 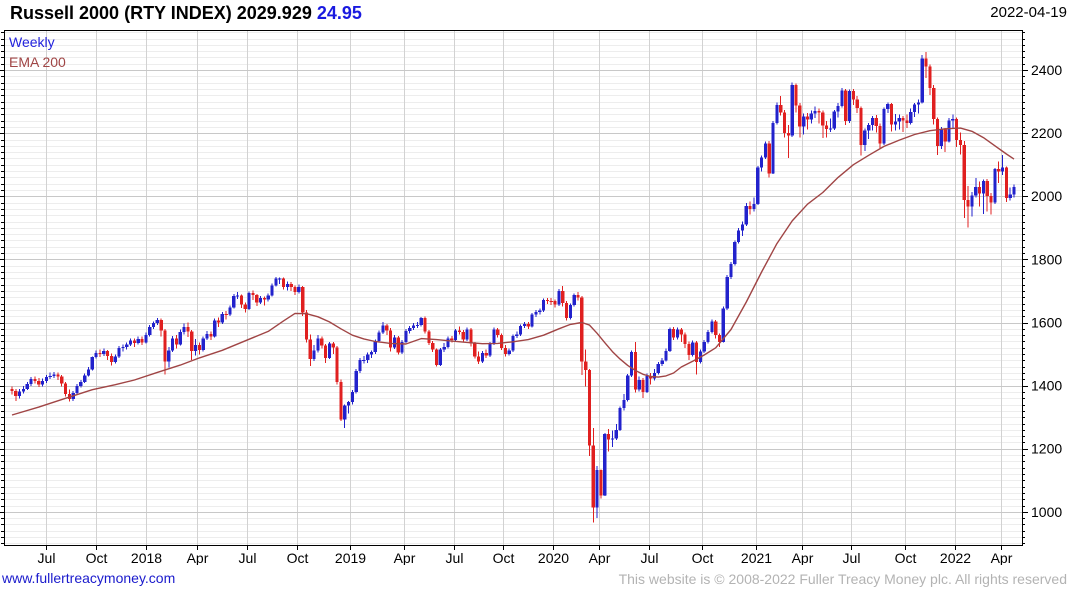 What do you see at coordinates (524, 547) in the screenshot?
I see `x-axis-ticks` at bounding box center [524, 547].